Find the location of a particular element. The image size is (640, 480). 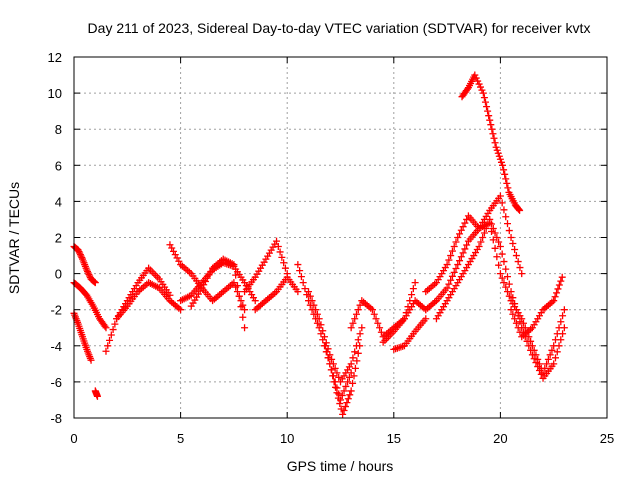

x-tick-label: 0 is located at coordinates (73, 438).